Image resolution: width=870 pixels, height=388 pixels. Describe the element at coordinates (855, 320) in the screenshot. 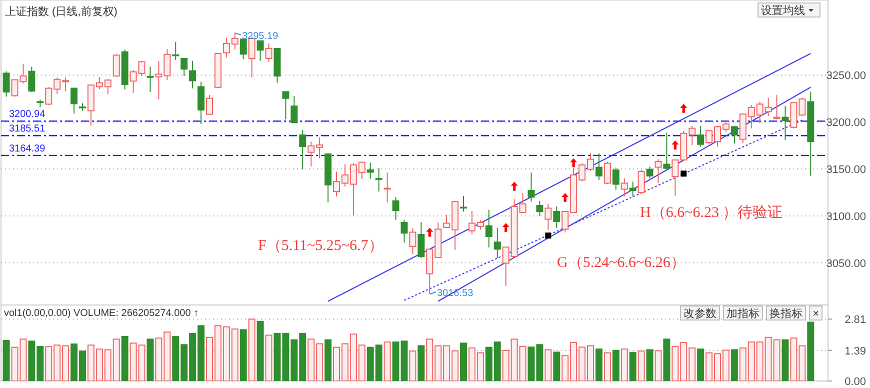

I see `y-tick-label: 2.81` at that location.